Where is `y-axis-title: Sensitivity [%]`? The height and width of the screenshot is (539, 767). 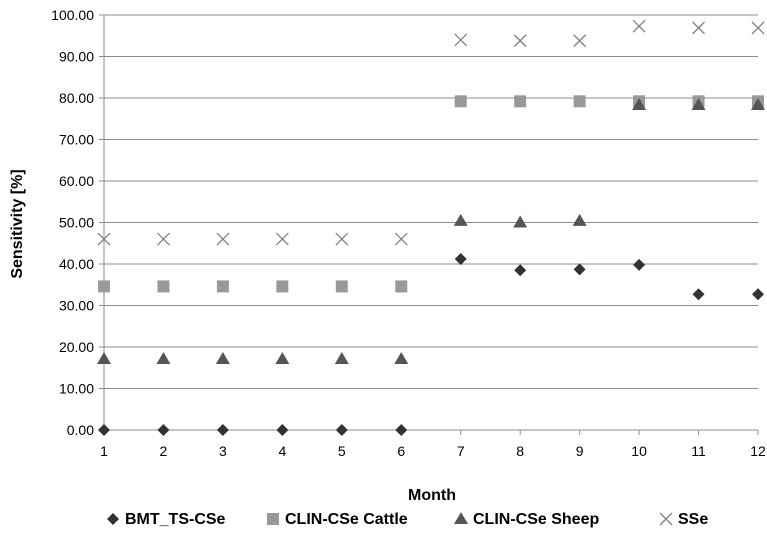 y-axis-title: Sensitivity [%] is located at coordinates (17, 223).